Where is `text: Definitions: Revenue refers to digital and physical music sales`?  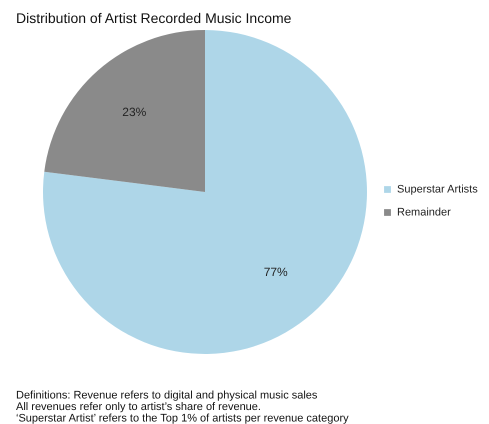
text: Definitions: Revenue refers to digital and physical music sales is located at coordinates (167, 396).